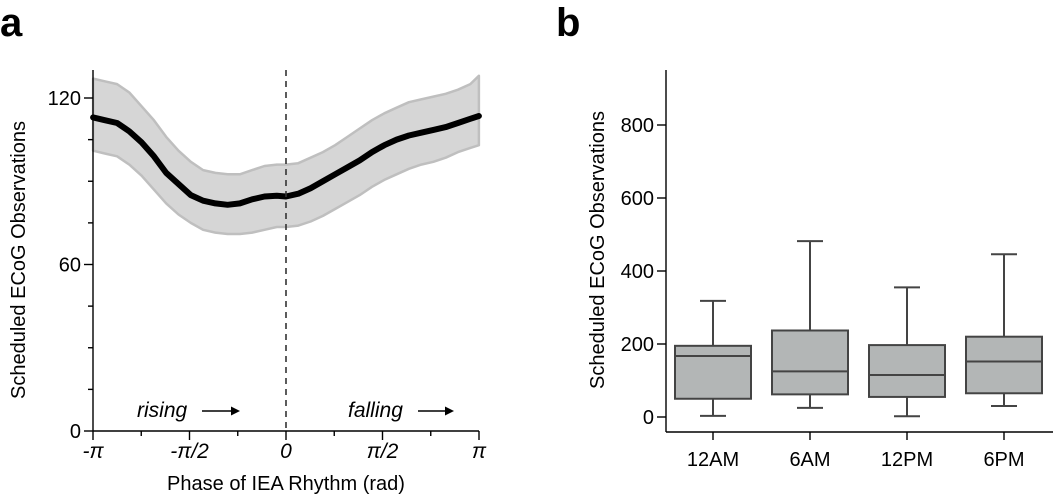  Describe the element at coordinates (568, 23) in the screenshot. I see `panel-letter-b: b` at that location.